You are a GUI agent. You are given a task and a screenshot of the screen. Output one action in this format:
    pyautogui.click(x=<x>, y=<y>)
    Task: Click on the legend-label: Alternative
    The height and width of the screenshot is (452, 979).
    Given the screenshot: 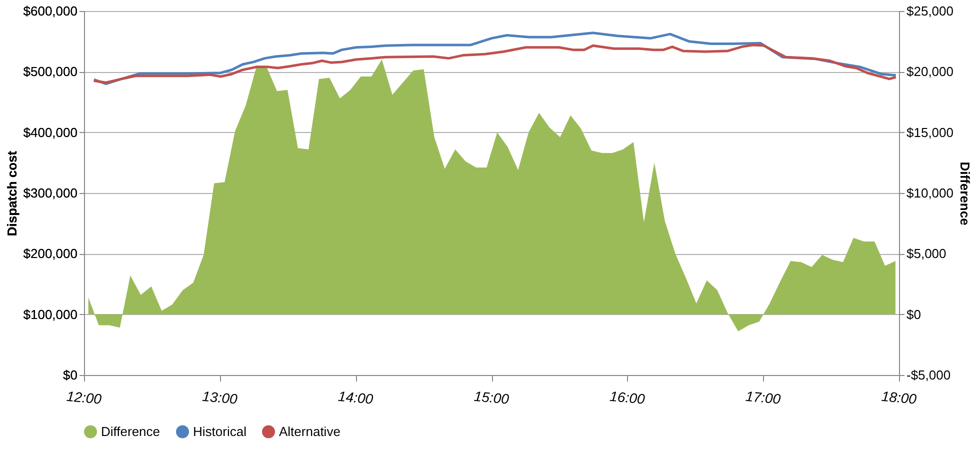 What is the action you would take?
    pyautogui.click(x=309, y=431)
    